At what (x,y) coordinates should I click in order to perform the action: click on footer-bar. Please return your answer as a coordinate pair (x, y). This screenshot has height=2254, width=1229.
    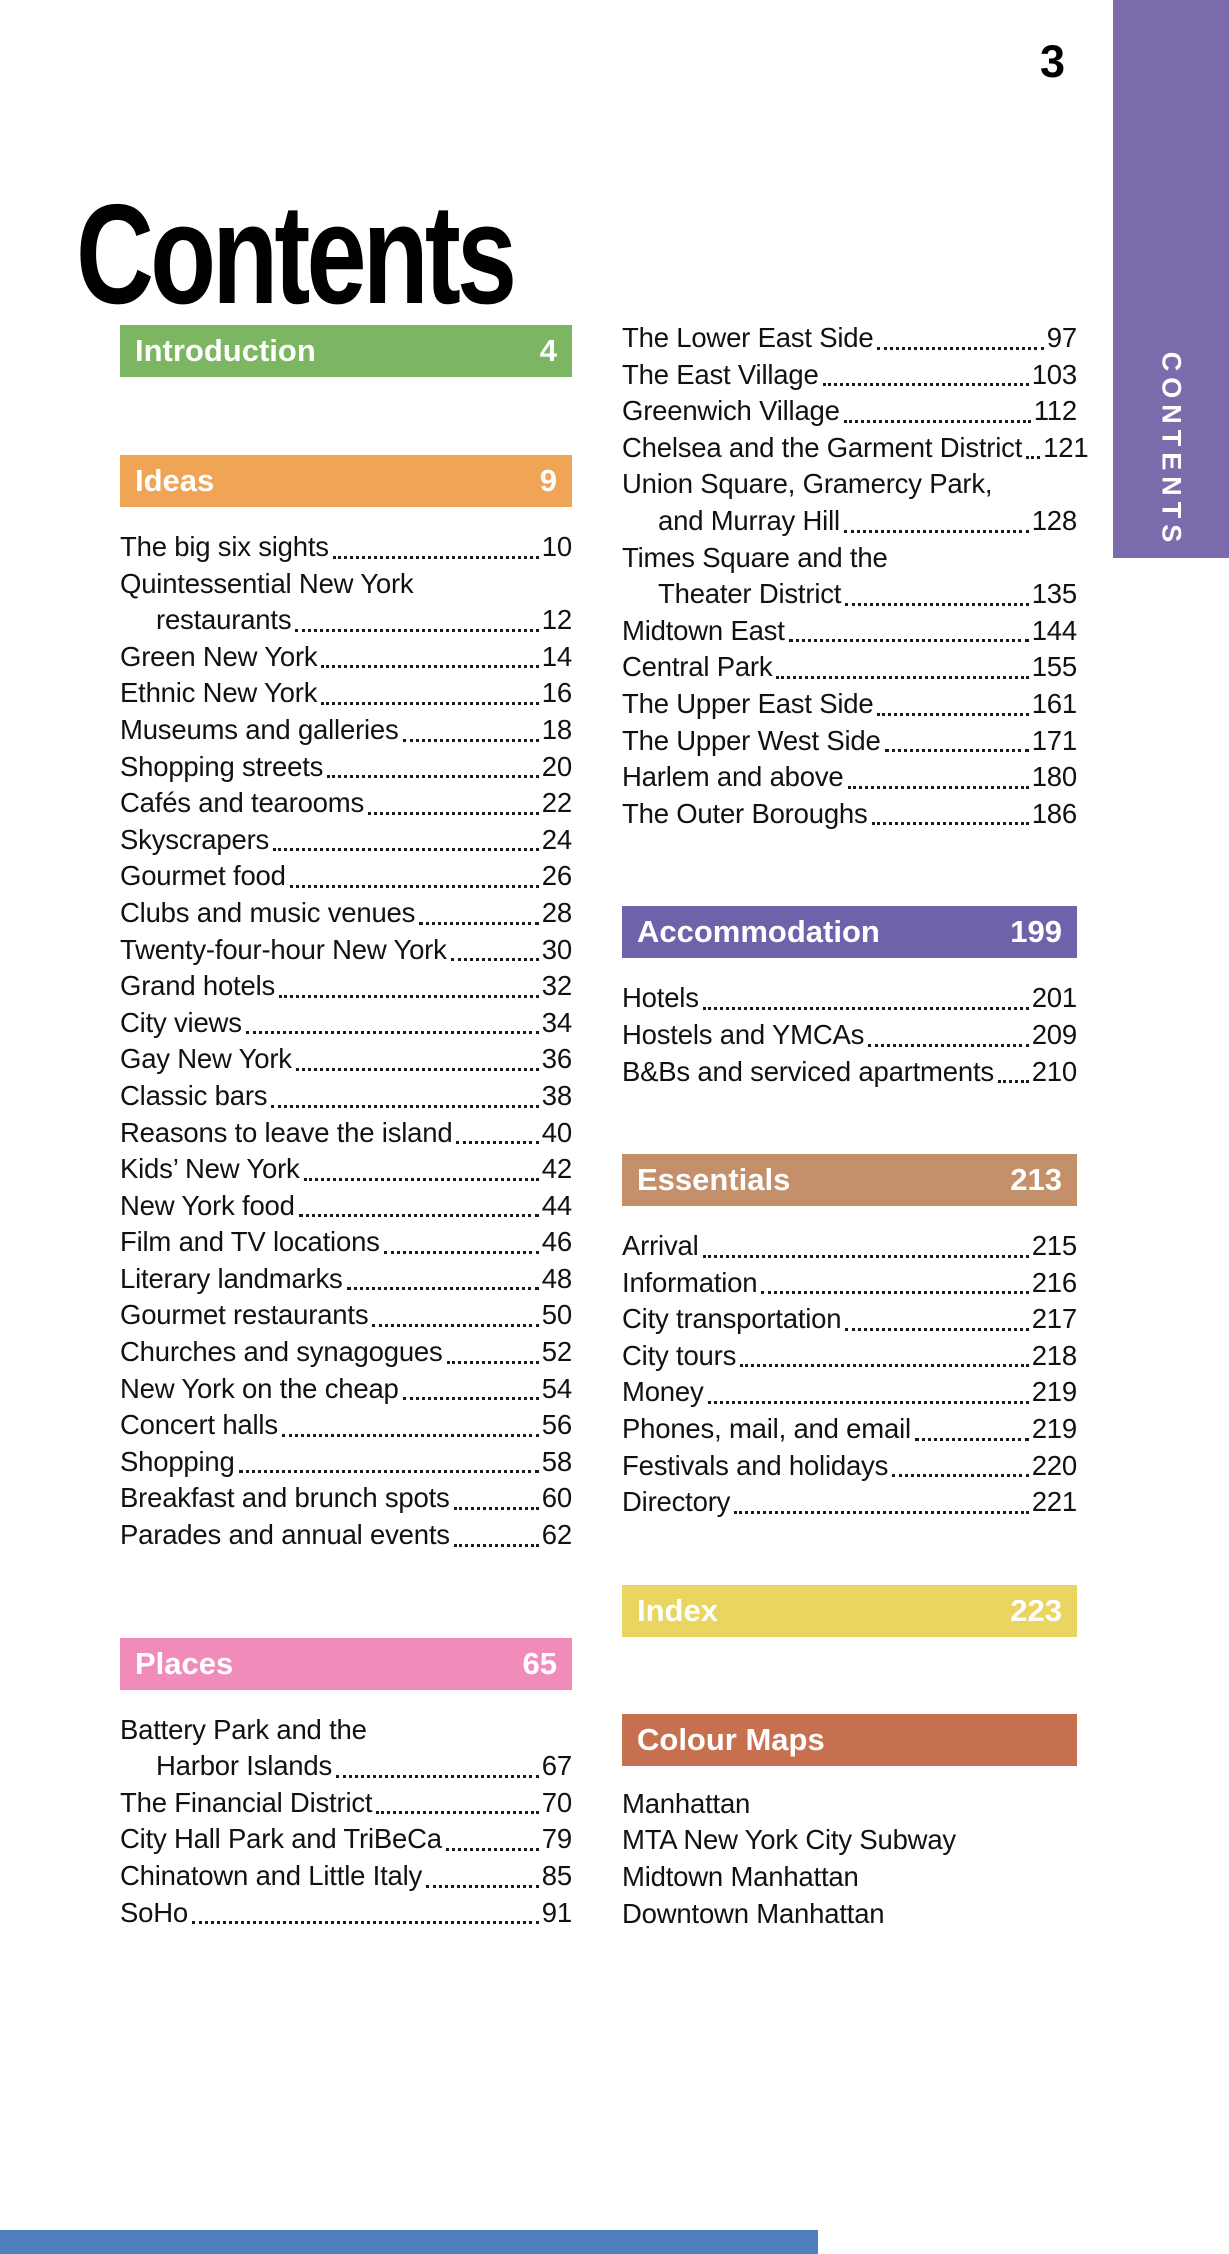
    Looking at the image, I should click on (409, 2242).